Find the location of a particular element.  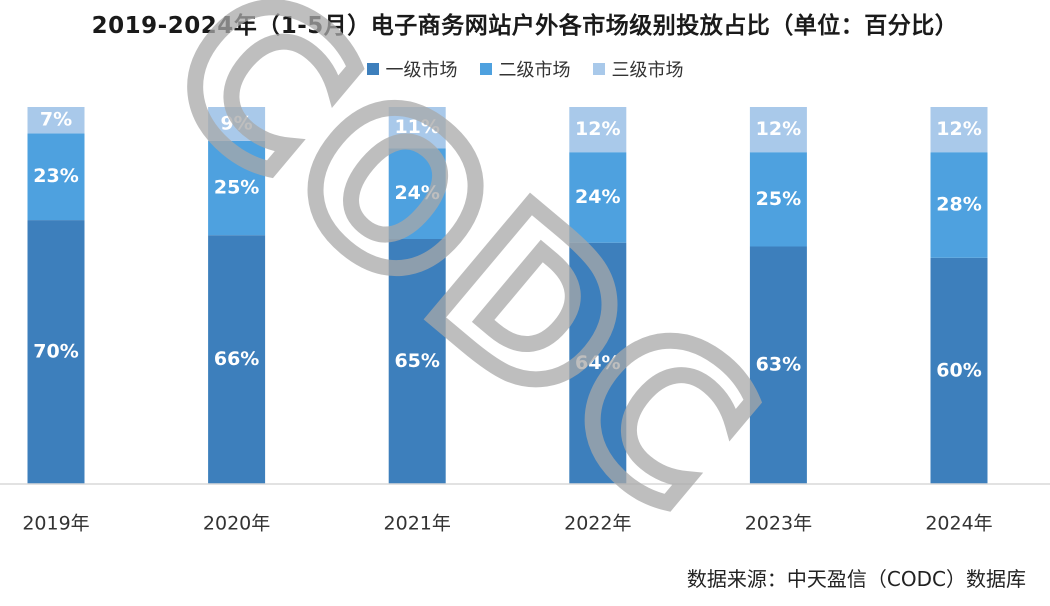

bar-tier3-2020年 is located at coordinates (237, 124).